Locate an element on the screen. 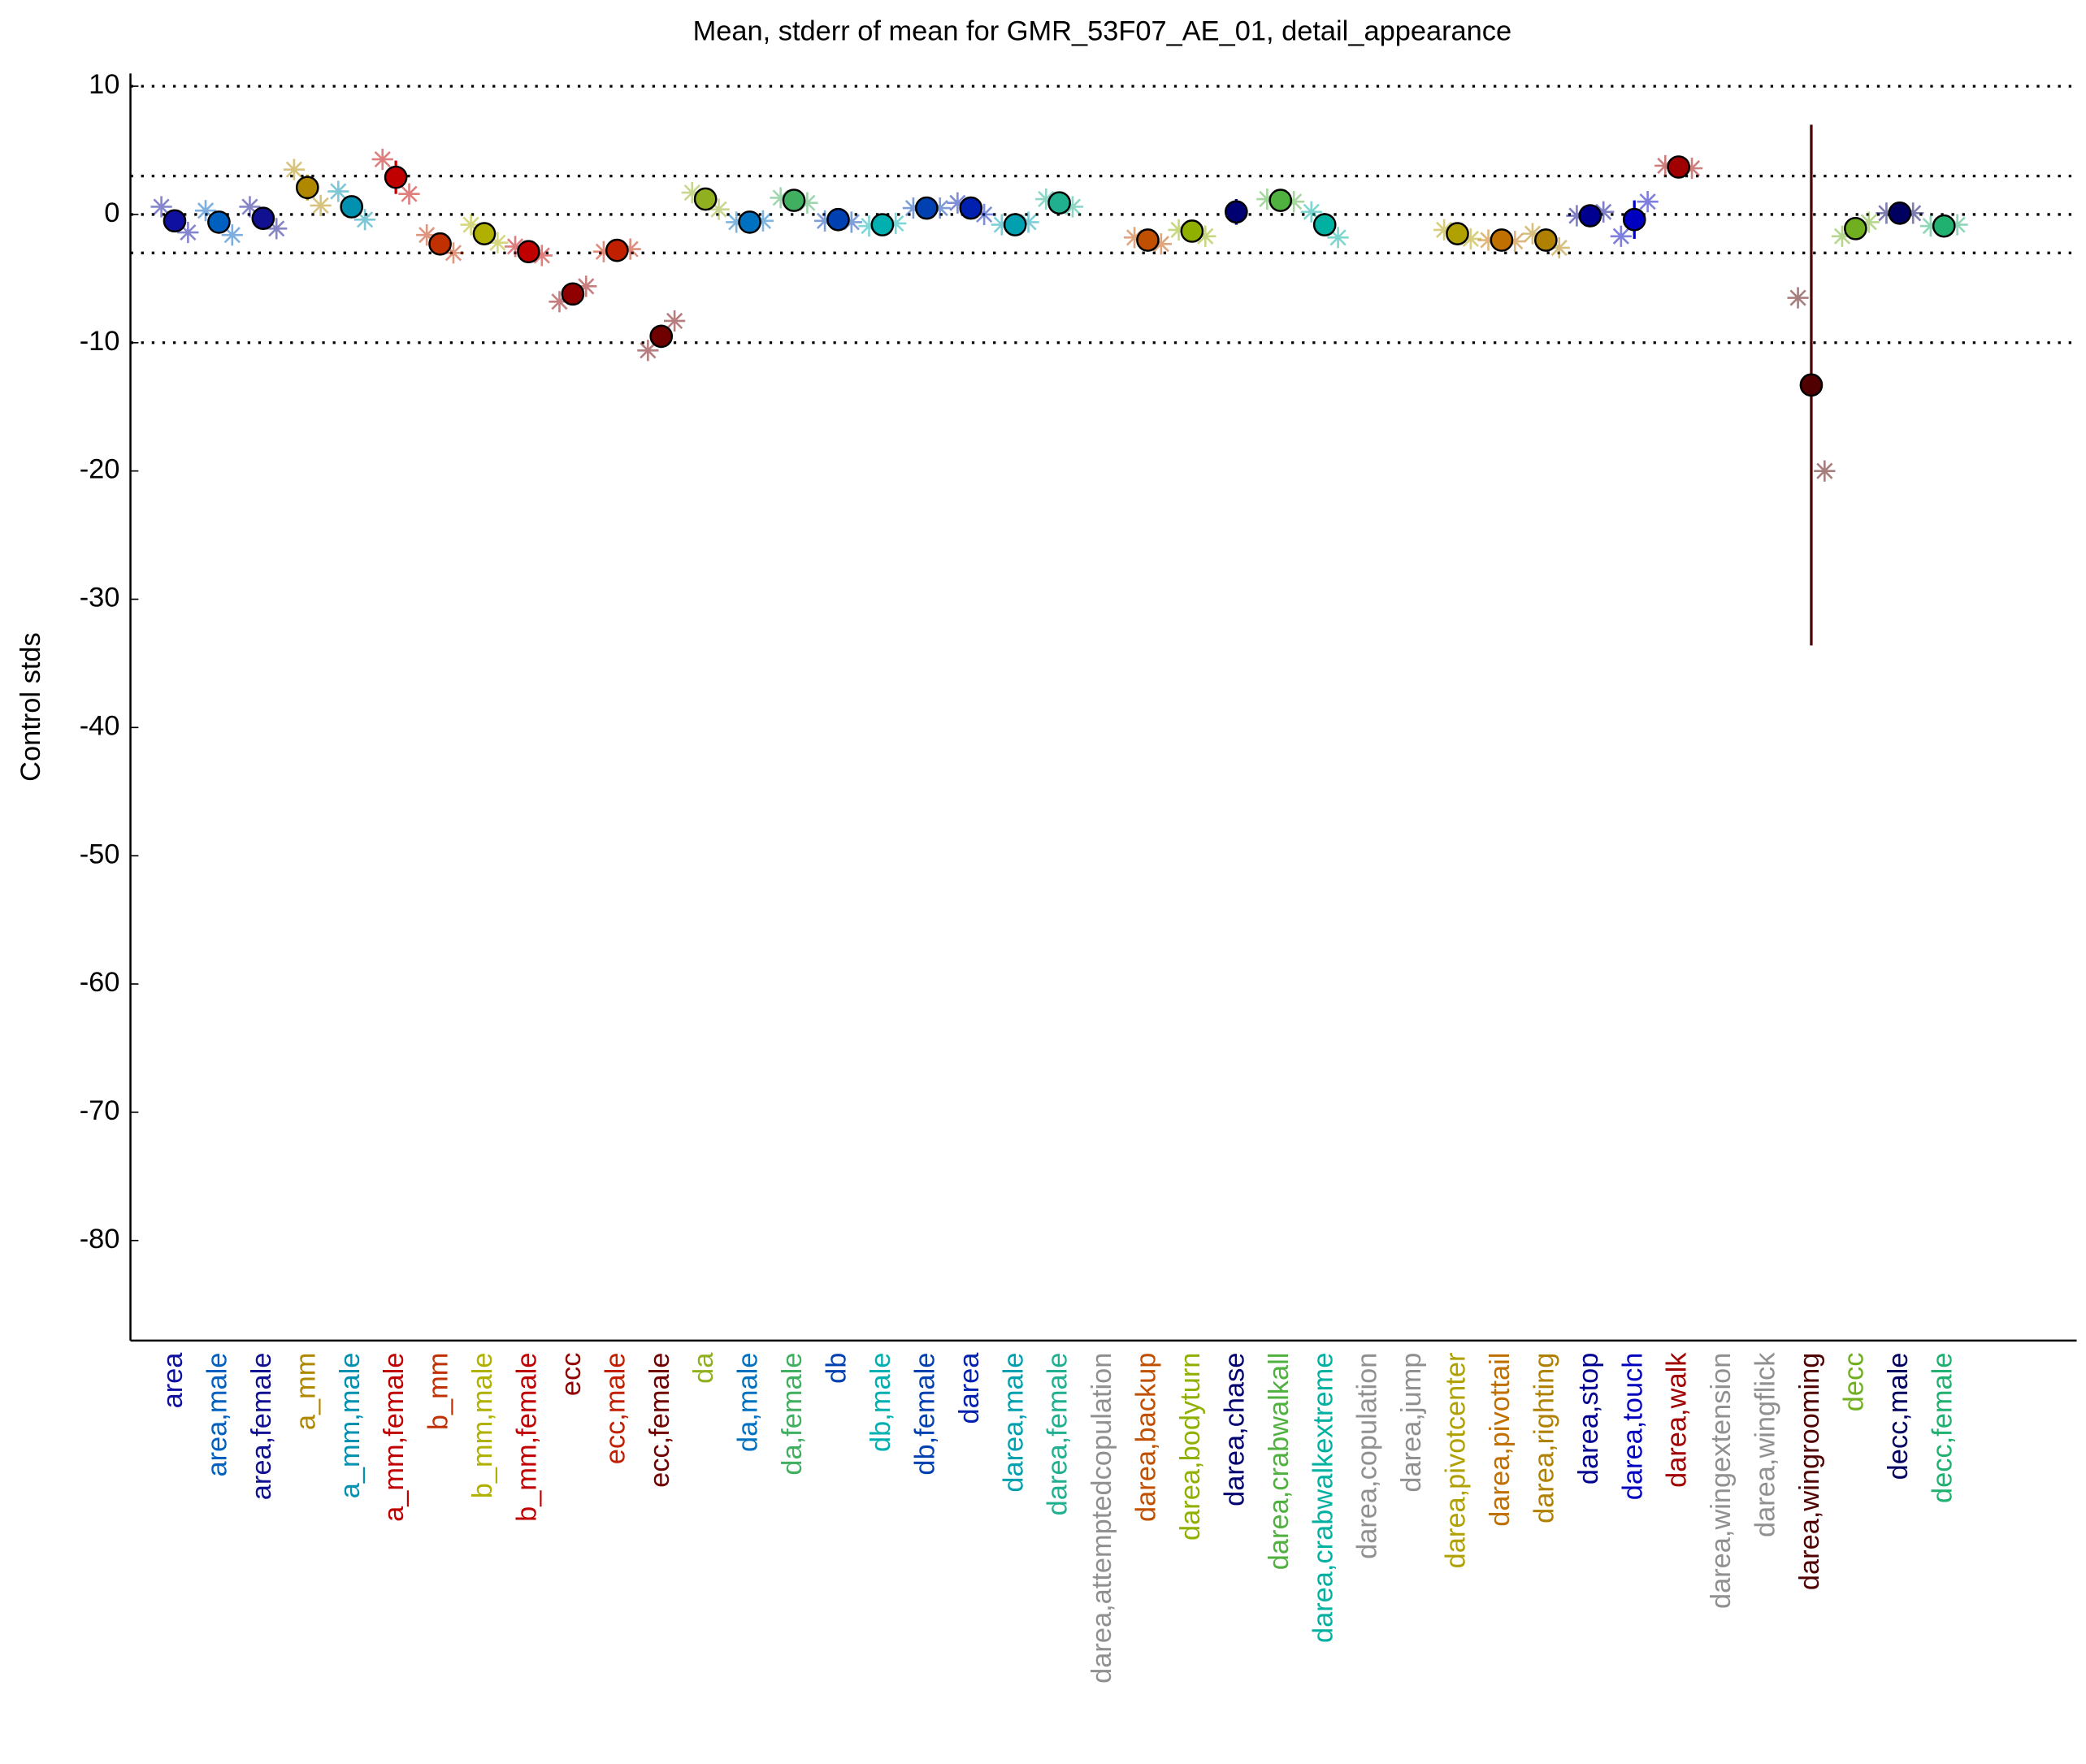 This screenshot has width=2086, height=1764. x-tick-label: a_mm,female is located at coordinates (394, 1437).